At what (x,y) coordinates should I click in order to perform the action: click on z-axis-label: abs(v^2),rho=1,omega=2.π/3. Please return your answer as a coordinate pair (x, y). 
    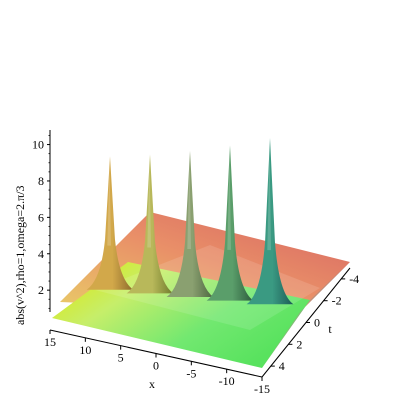
    Looking at the image, I should click on (20, 255).